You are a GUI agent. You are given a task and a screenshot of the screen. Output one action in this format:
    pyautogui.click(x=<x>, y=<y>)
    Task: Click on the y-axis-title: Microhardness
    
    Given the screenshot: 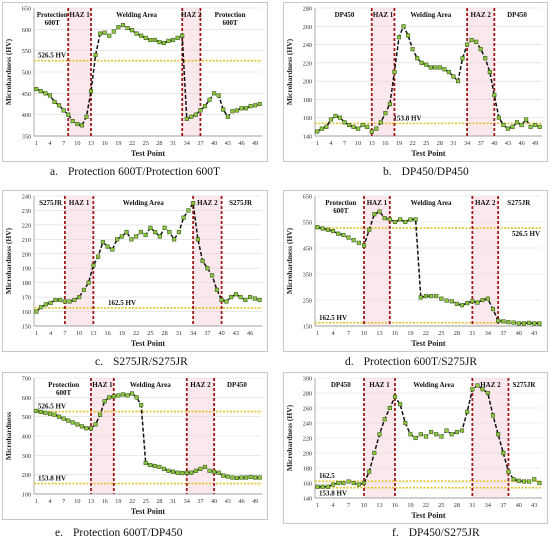 What is the action you would take?
    pyautogui.click(x=8, y=436)
    